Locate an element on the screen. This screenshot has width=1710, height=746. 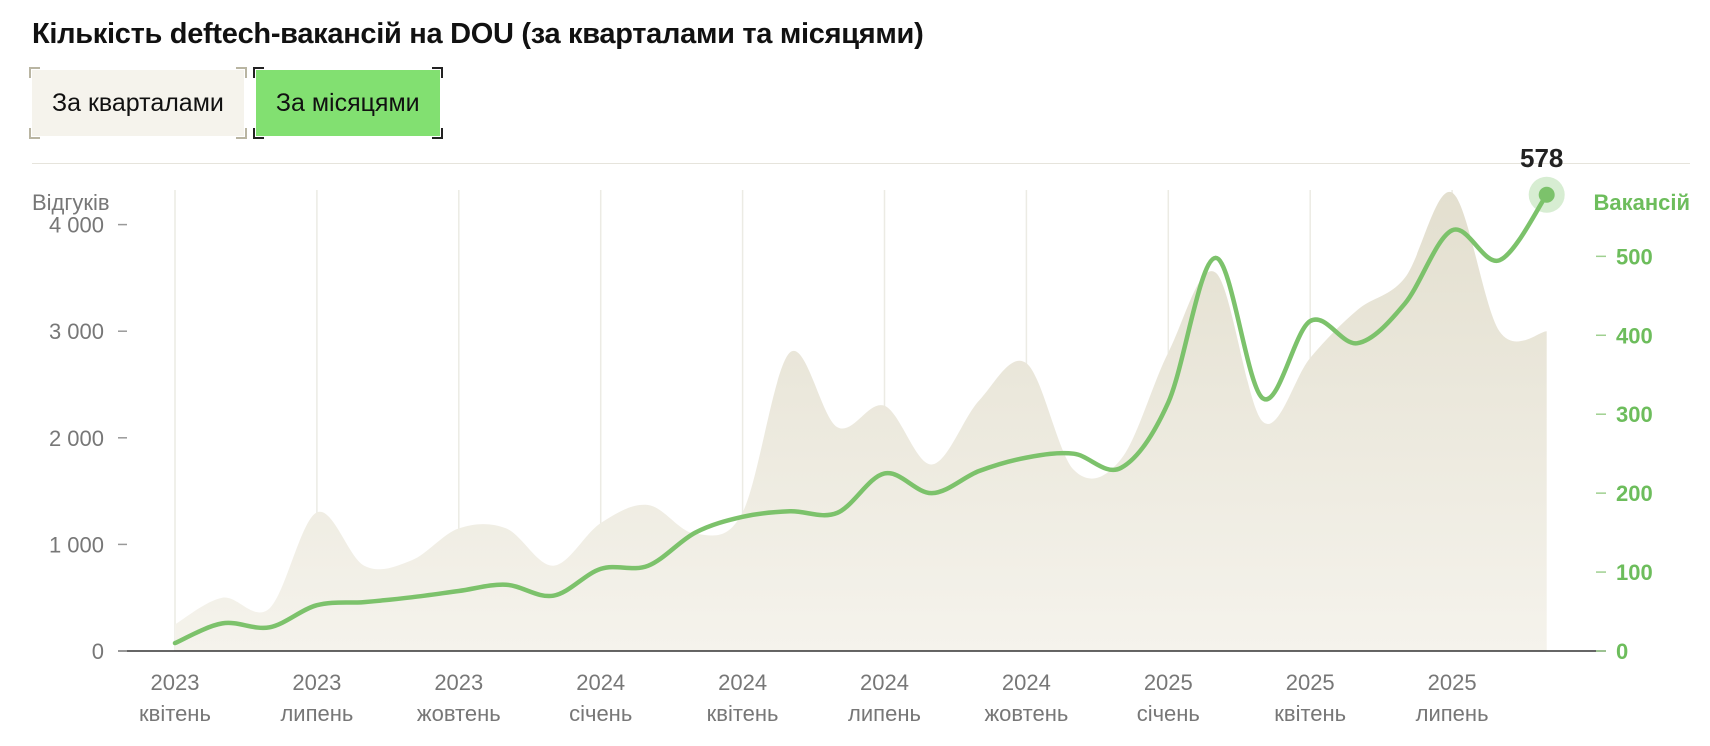
right-tick-label: 200 is located at coordinates (1634, 493).